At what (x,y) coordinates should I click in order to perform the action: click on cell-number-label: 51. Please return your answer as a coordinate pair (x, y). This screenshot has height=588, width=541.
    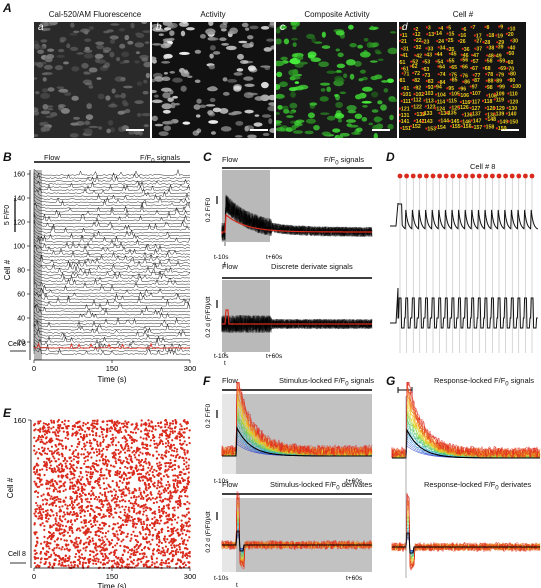
    Looking at the image, I should click on (403, 63).